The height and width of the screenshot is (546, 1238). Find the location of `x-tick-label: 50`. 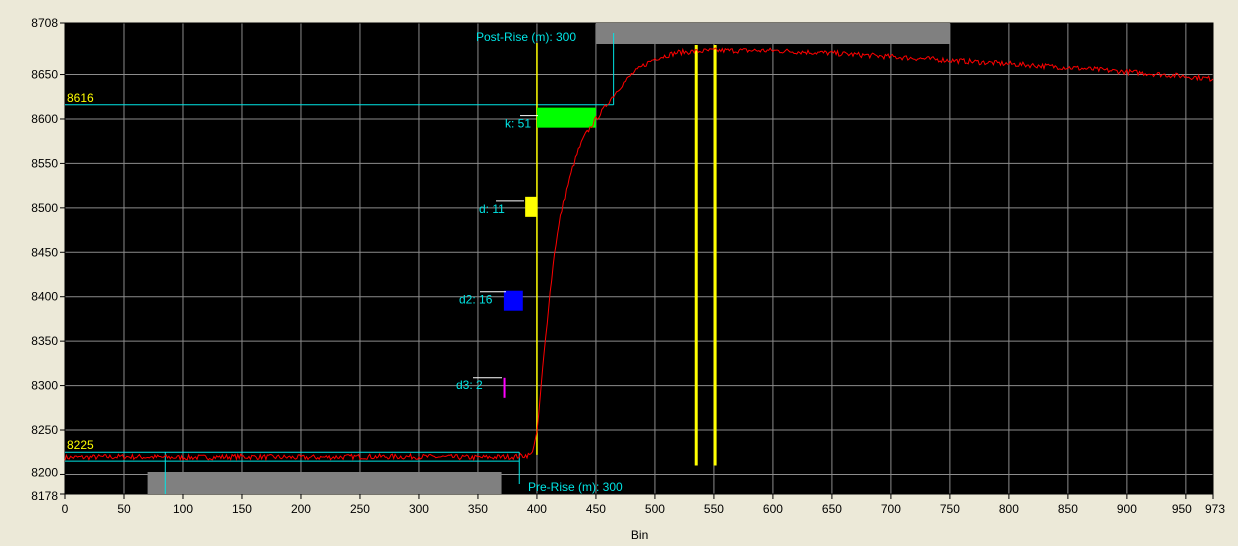

x-tick-label: 50 is located at coordinates (124, 509).